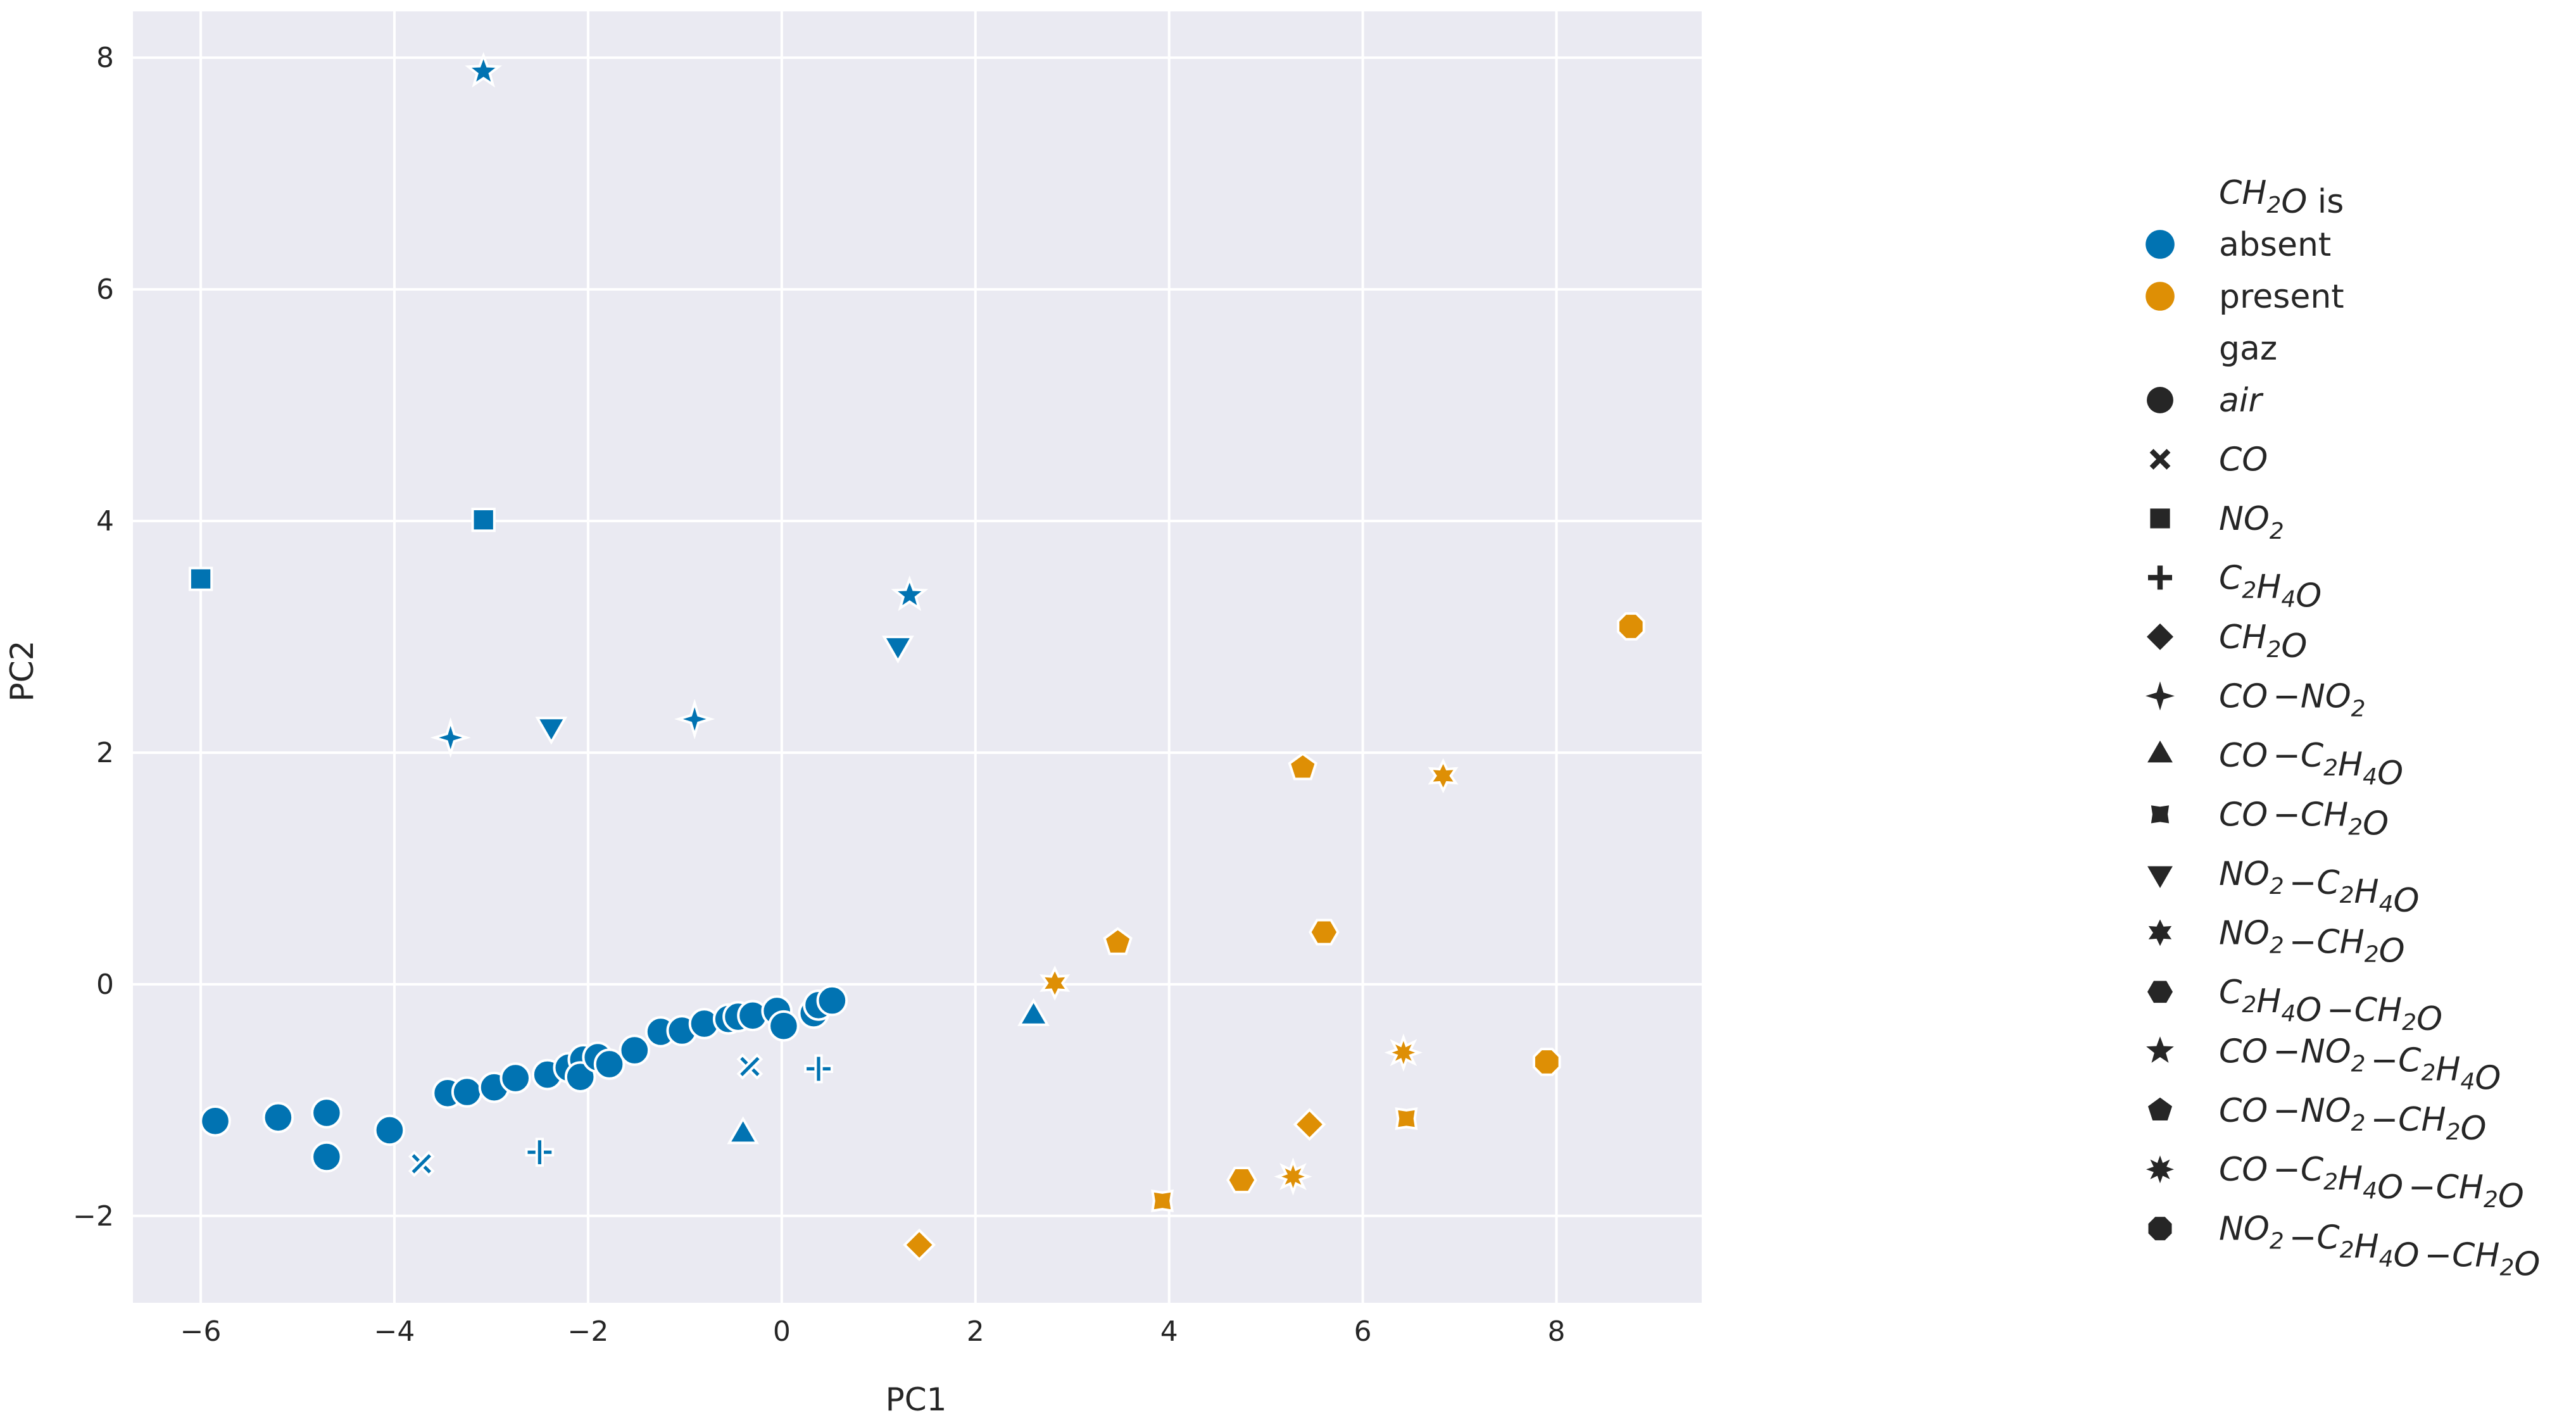 This screenshot has width=2576, height=1418. Describe the element at coordinates (105, 753) in the screenshot. I see `y-tick-label: 2` at that location.